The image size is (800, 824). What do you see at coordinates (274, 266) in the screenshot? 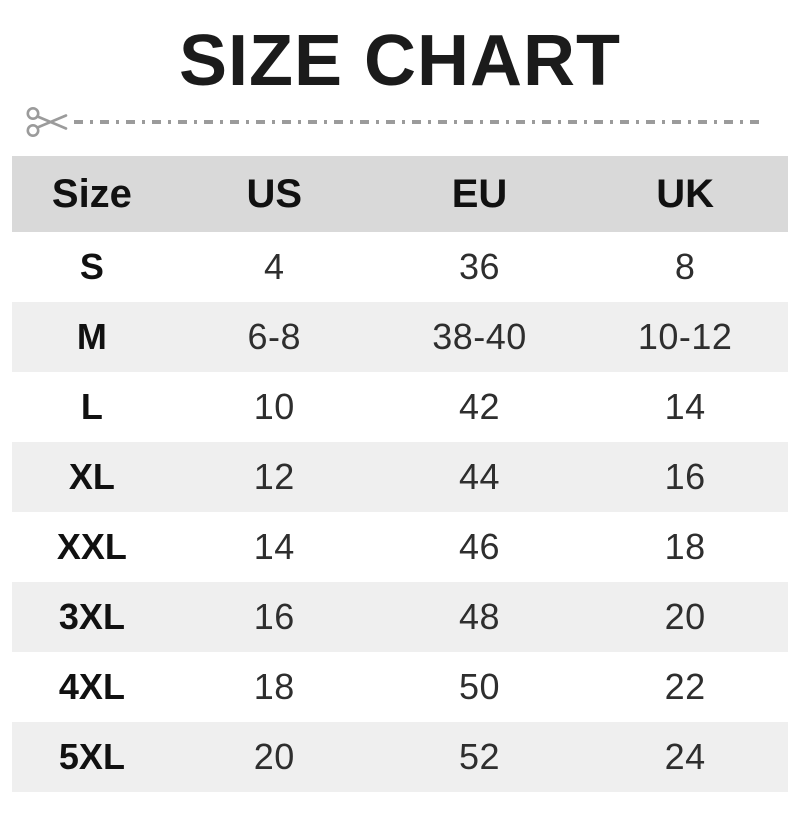
I see `size-value-cell: 4` at bounding box center [274, 266].